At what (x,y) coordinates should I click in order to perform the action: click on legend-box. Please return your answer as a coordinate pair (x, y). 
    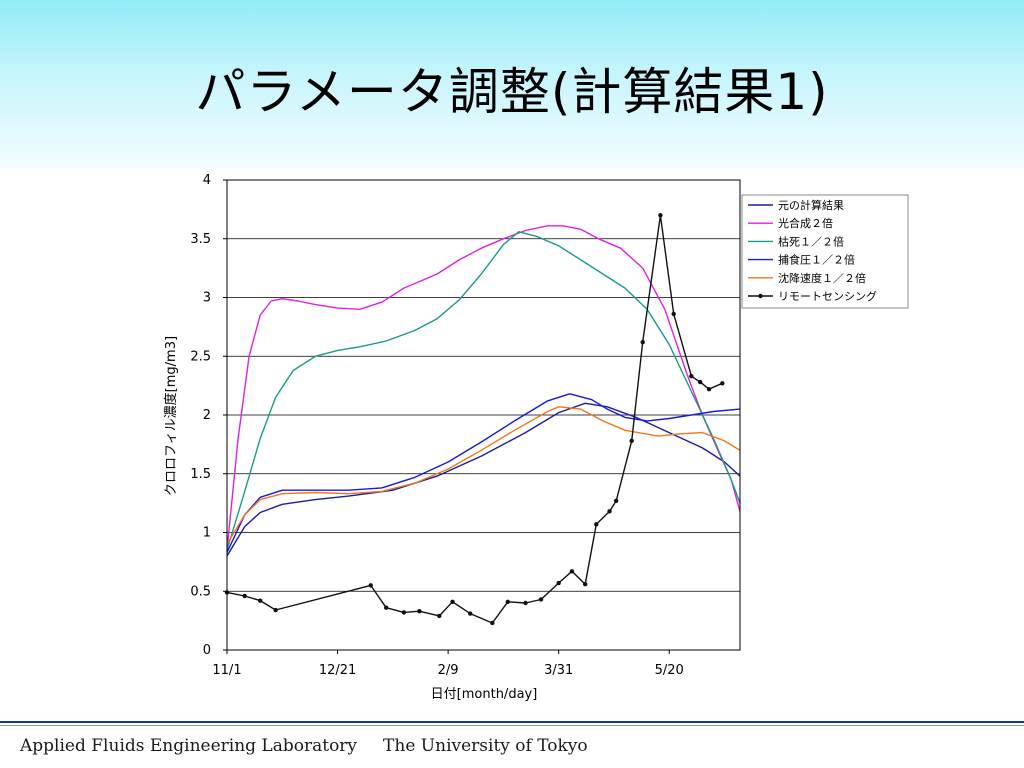
    Looking at the image, I should click on (825, 251).